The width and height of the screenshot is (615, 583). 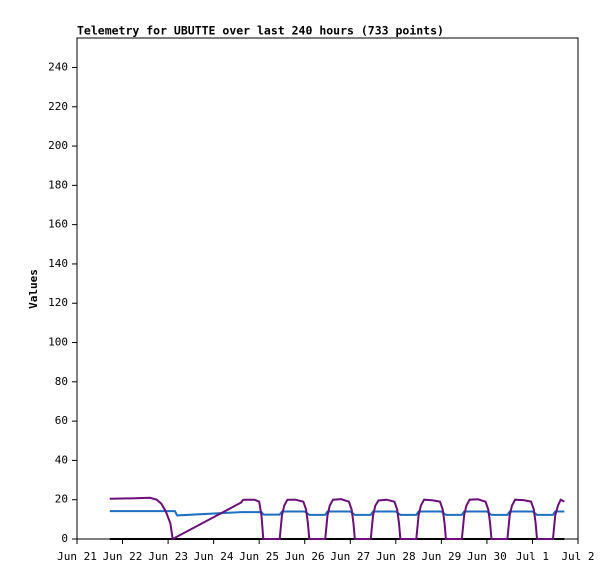 What do you see at coordinates (58, 224) in the screenshot?
I see `y-tick-label: 160` at bounding box center [58, 224].